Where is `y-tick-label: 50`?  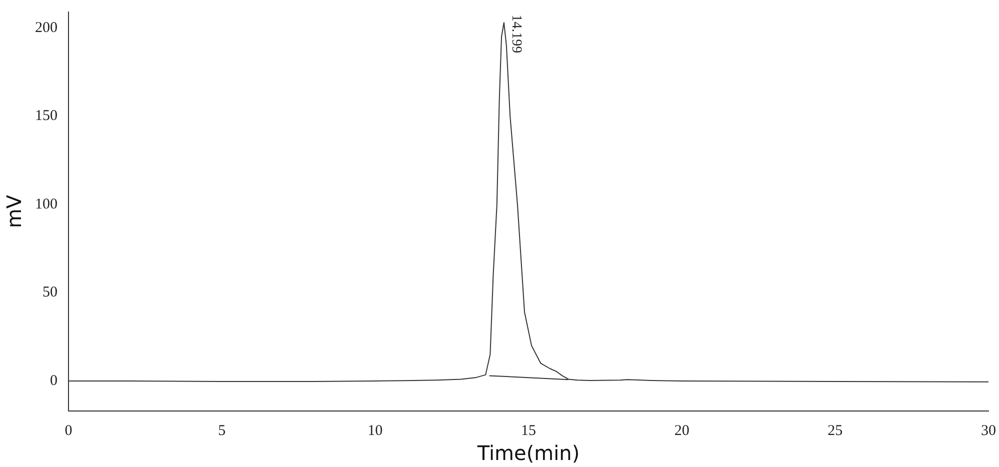 y-tick-label: 50 is located at coordinates (50, 292).